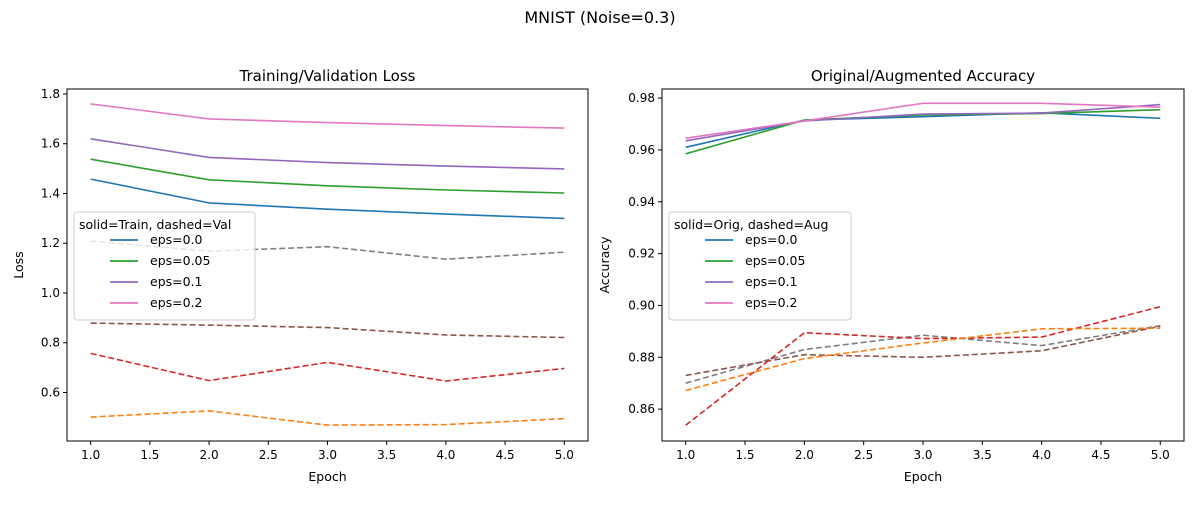  I want to click on y-axis-label: Loss, so click(18, 264).